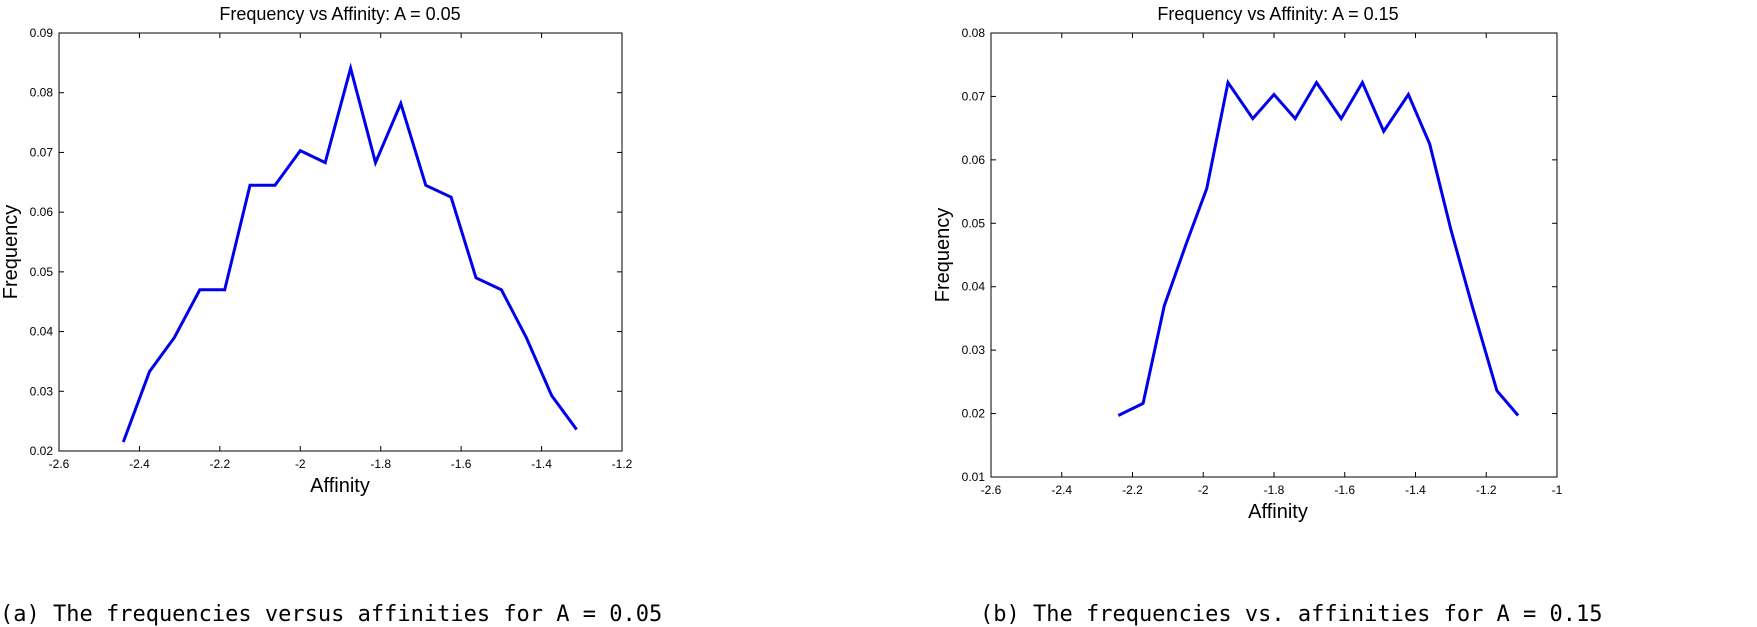 The height and width of the screenshot is (627, 1757). I want to click on chart-title: Frequency vs Affinity: A = 0.05, so click(339, 14).